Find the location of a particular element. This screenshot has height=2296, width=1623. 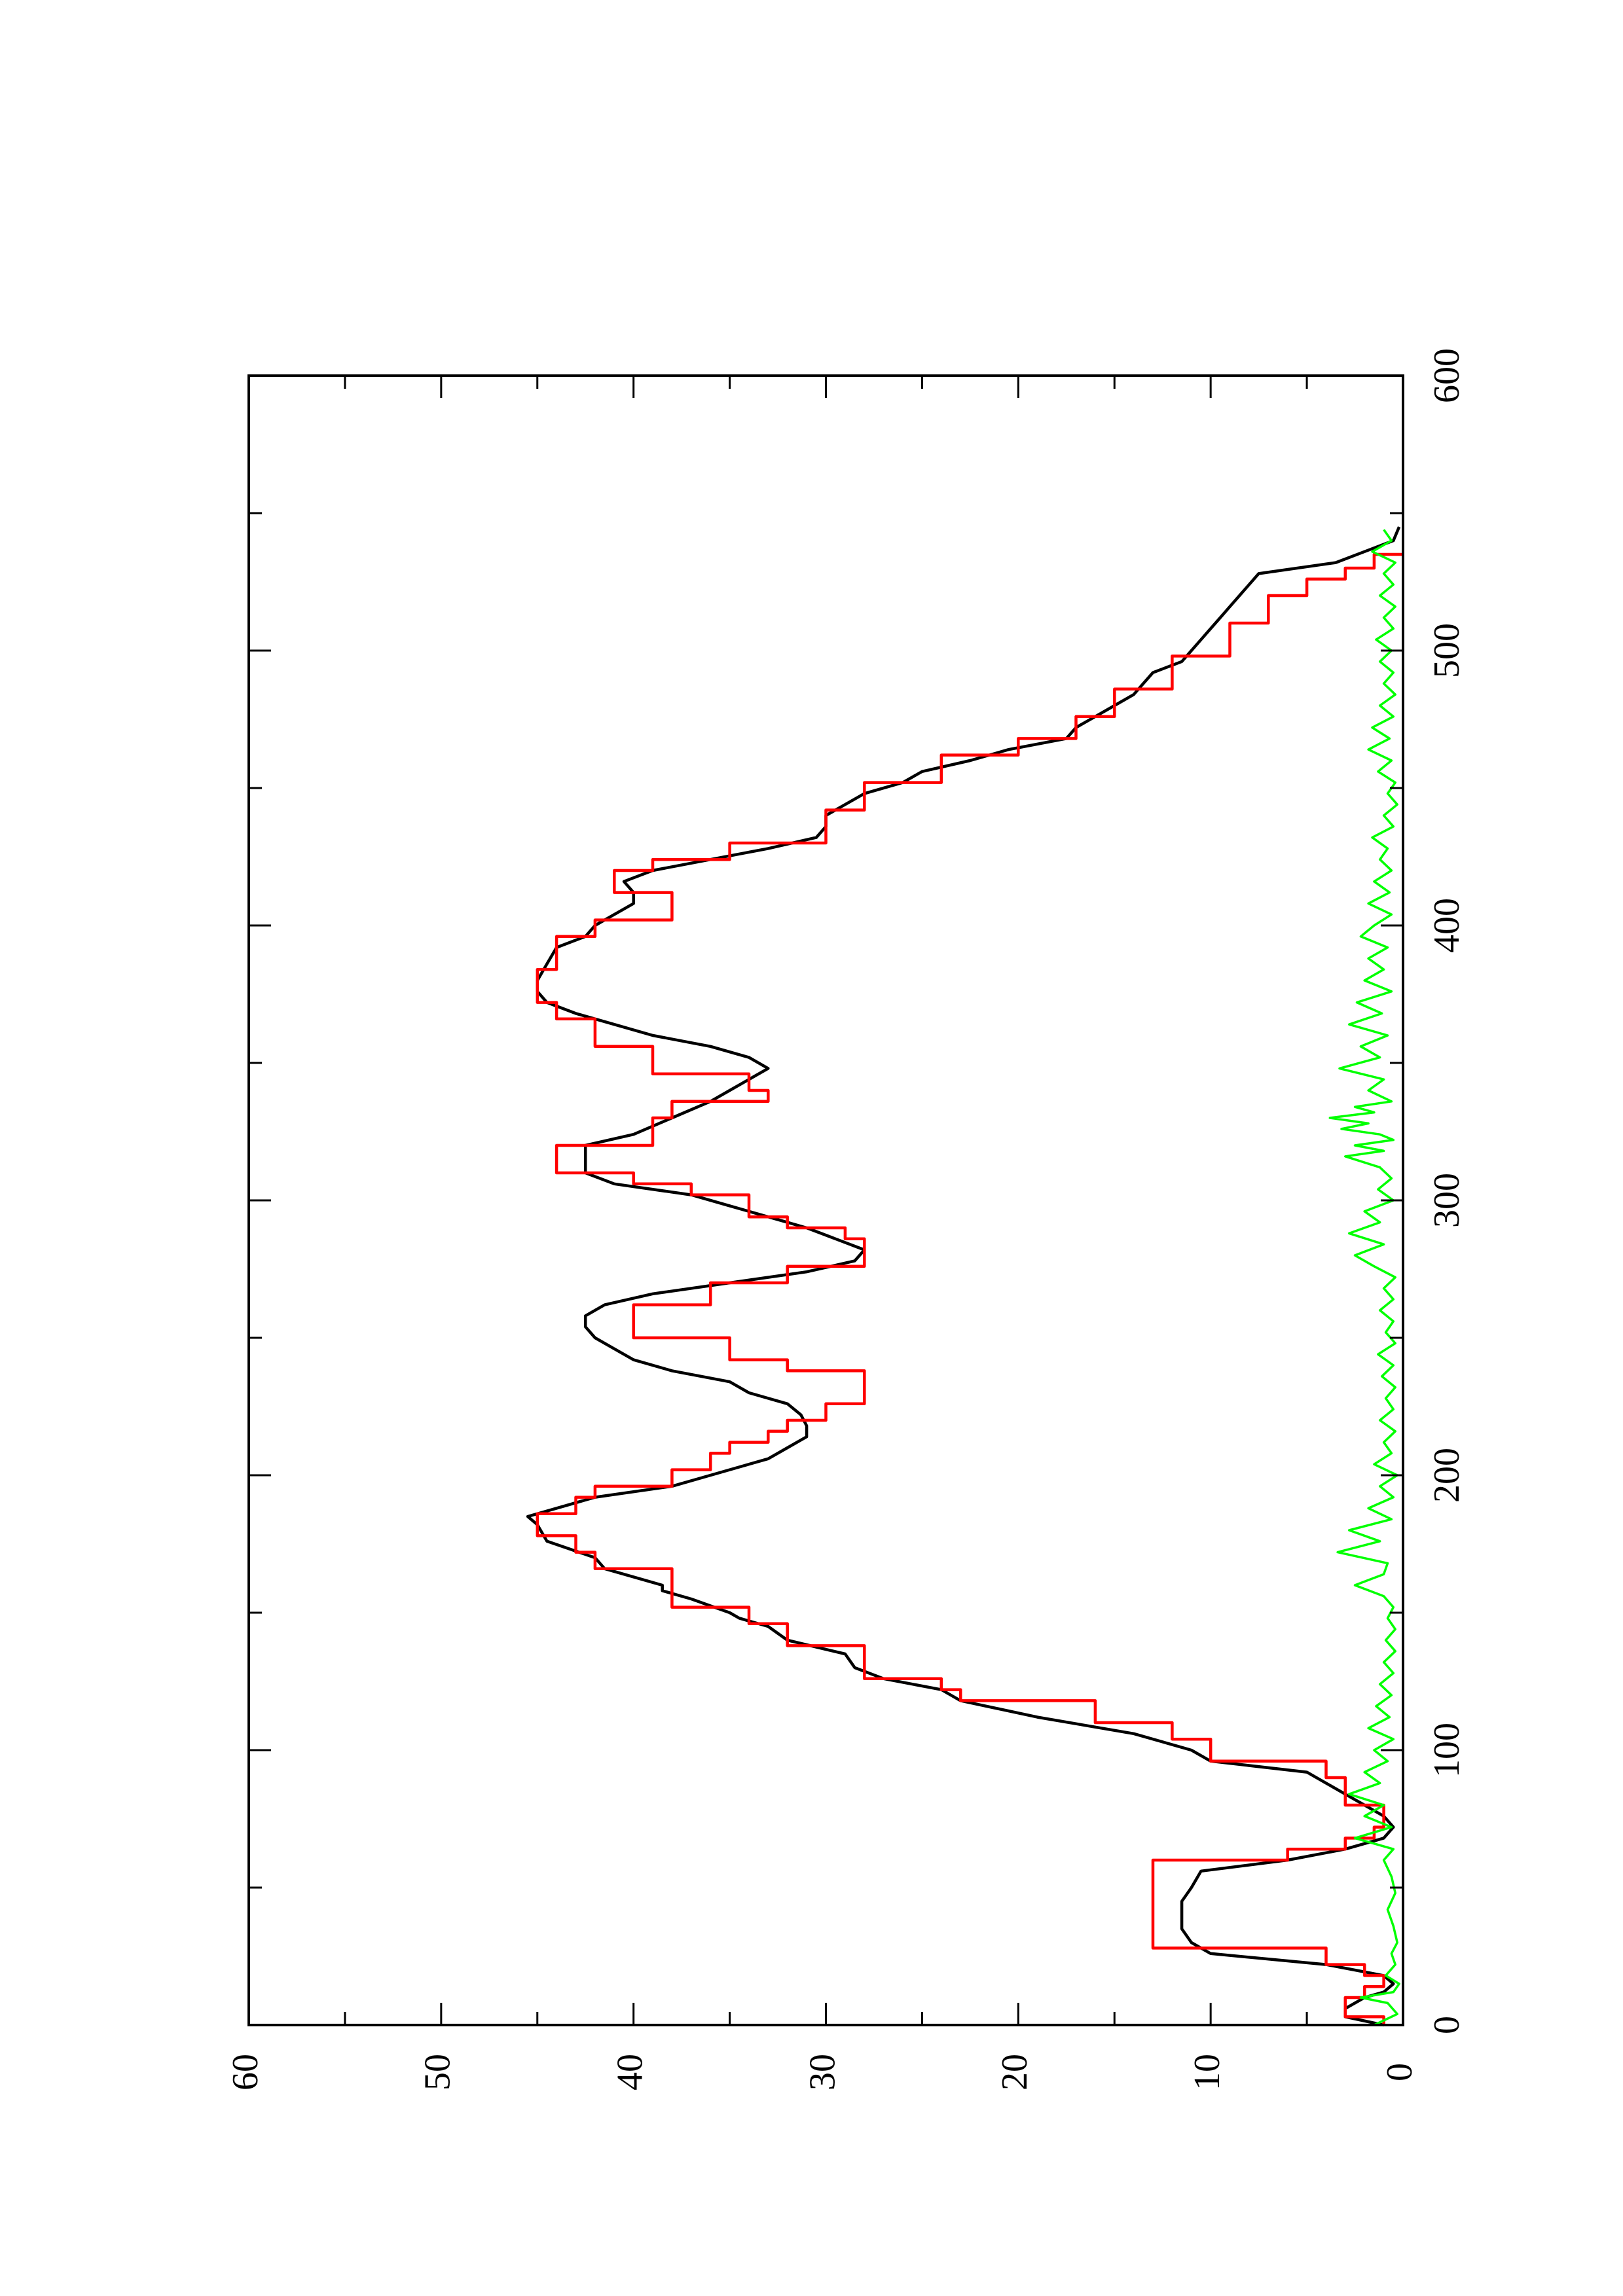

x-tick-label: 600 is located at coordinates (1447, 376).